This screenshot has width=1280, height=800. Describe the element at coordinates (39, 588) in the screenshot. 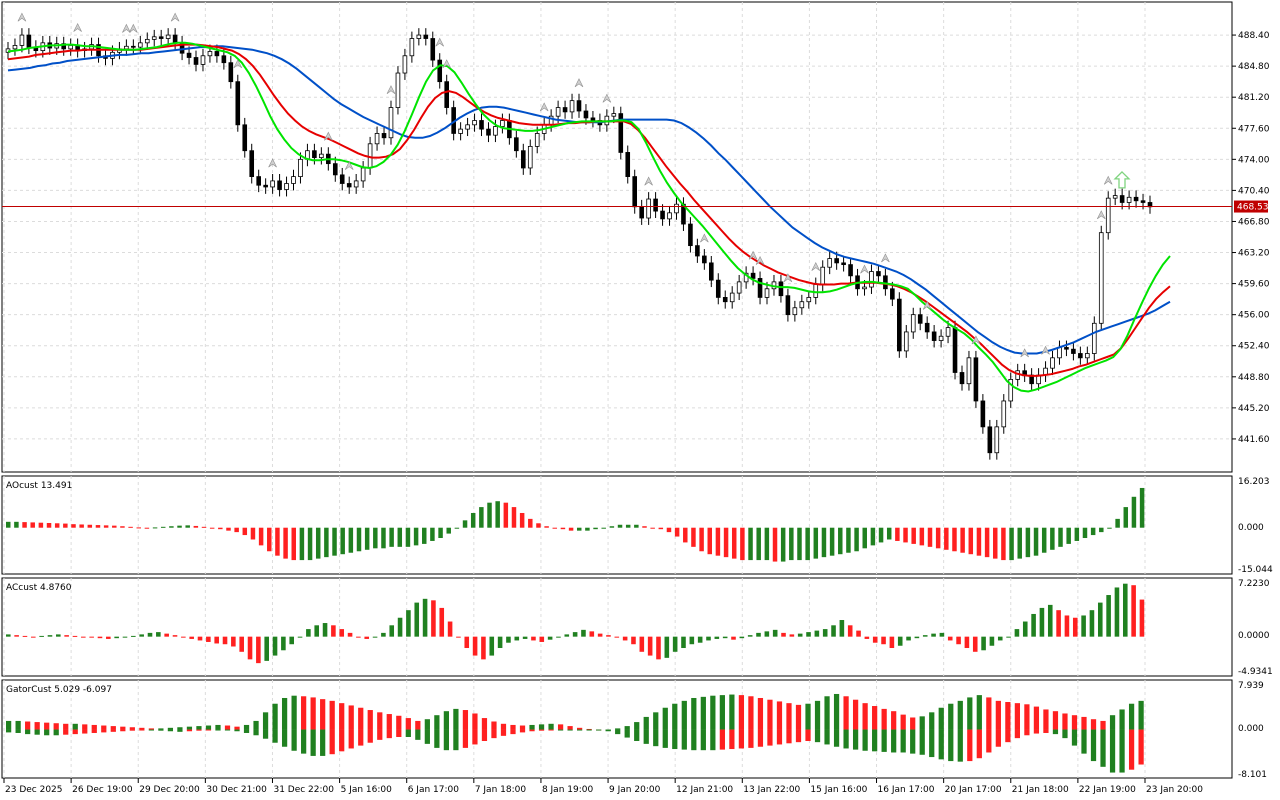

I see `ac-title: ACcust 4.8760` at that location.